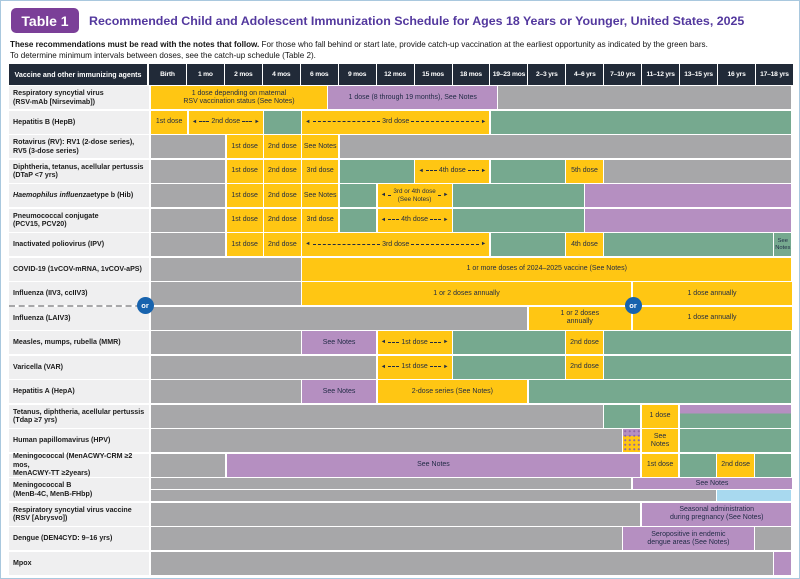  Describe the element at coordinates (462, 563) in the screenshot. I see `cell-mpox-0-range` at that location.